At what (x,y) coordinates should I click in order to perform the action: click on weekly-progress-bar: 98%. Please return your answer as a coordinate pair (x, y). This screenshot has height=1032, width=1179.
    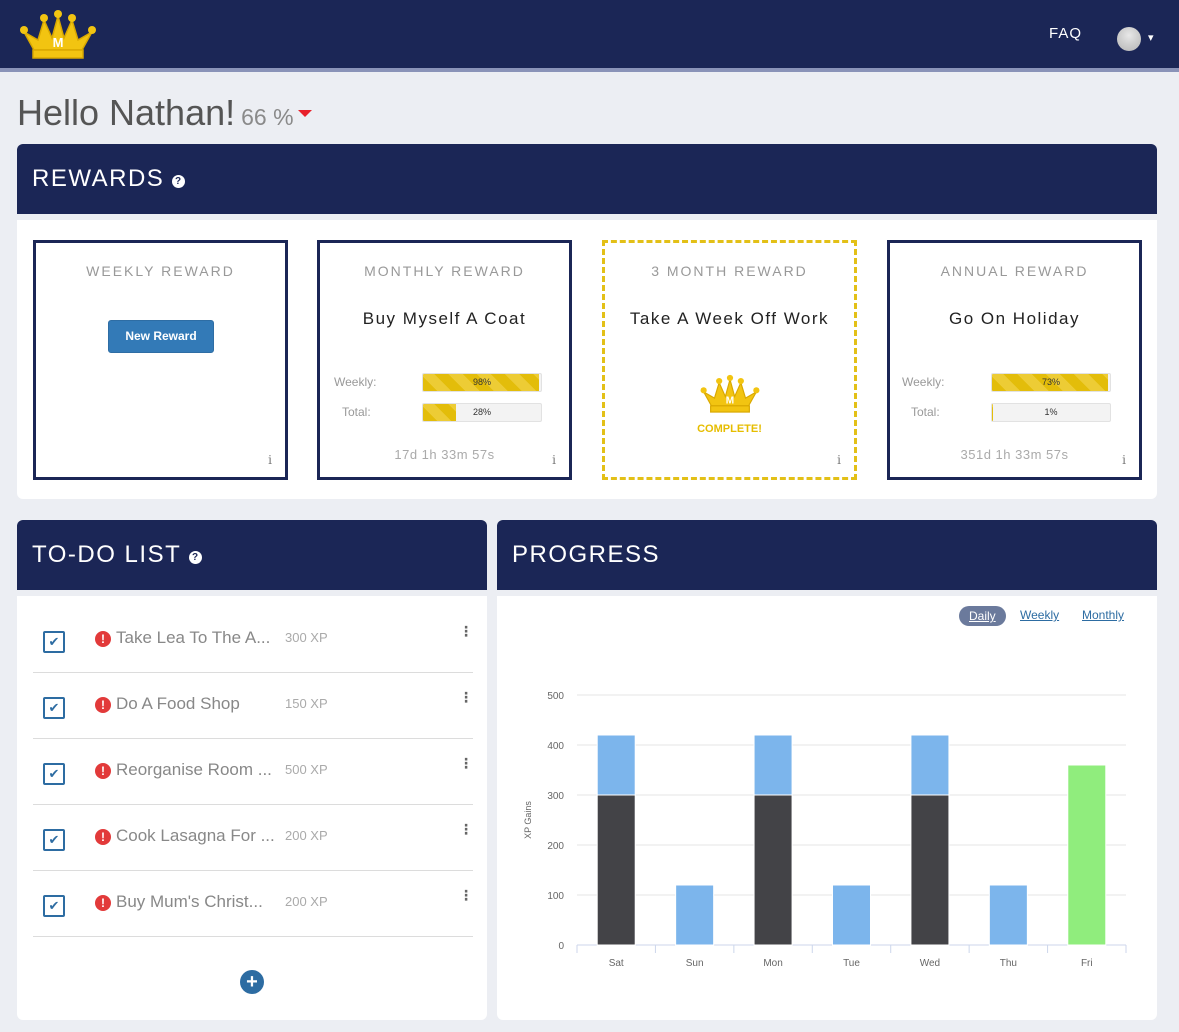
    Looking at the image, I should click on (482, 382).